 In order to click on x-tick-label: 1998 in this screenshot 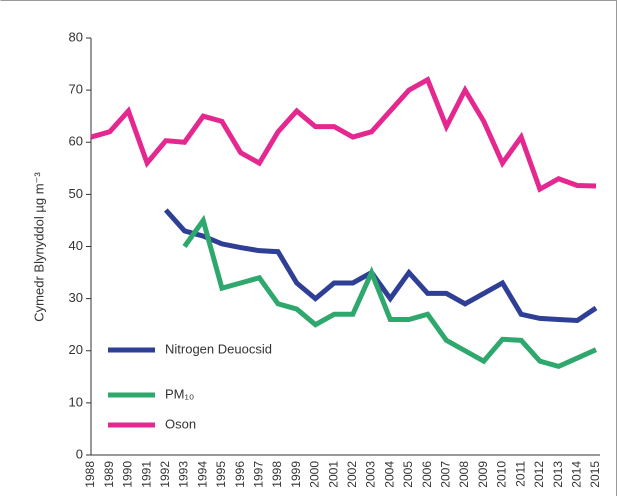, I will do `click(277, 474)`.